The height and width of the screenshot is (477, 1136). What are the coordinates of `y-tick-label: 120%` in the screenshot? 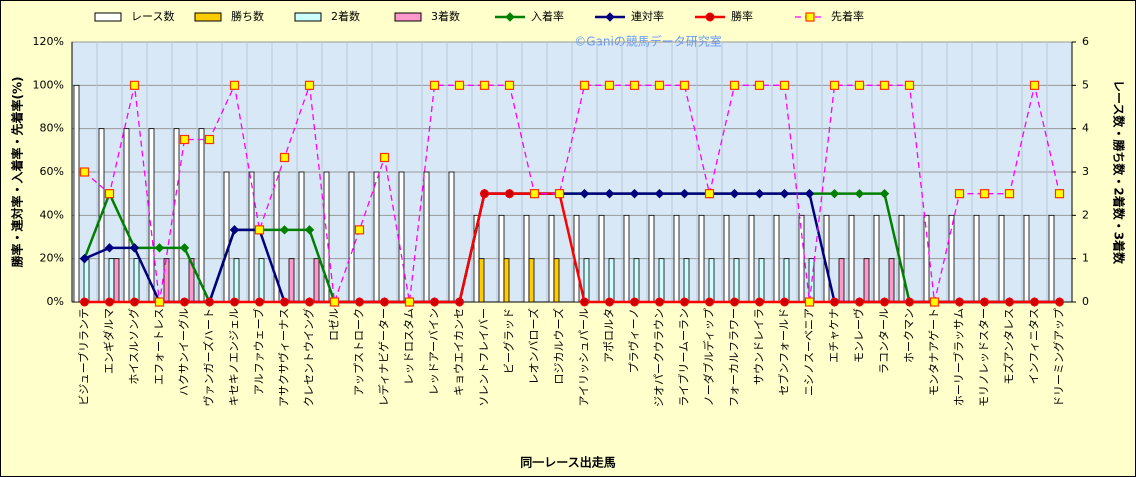 It's located at (48, 41).